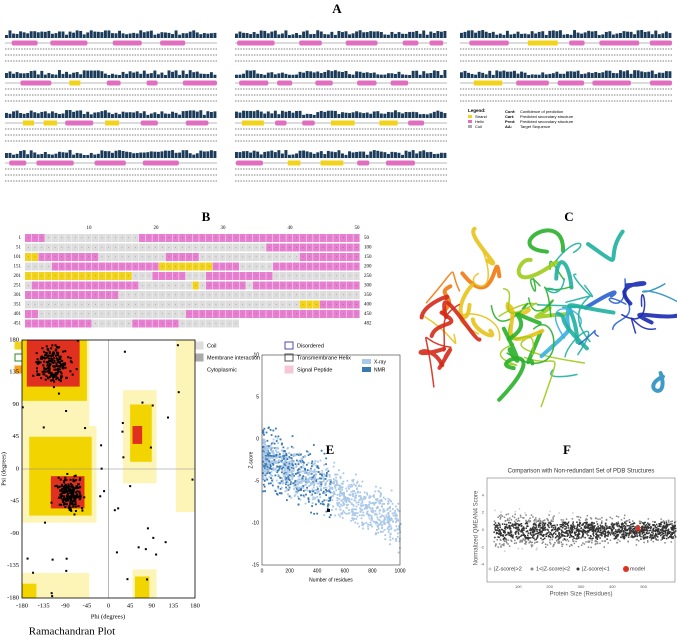  What do you see at coordinates (157, 228) in the screenshot?
I see `column-number: 20` at bounding box center [157, 228].